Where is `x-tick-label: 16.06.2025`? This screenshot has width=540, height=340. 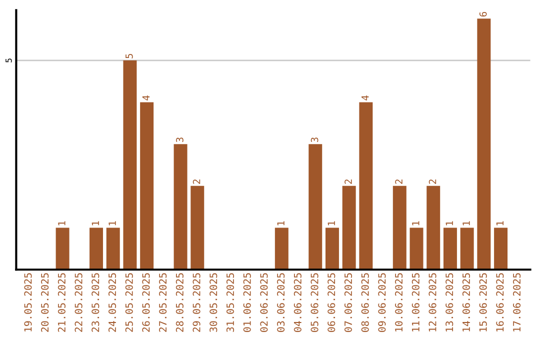
x-tick-label: 16.06.2025 is located at coordinates (500, 302).